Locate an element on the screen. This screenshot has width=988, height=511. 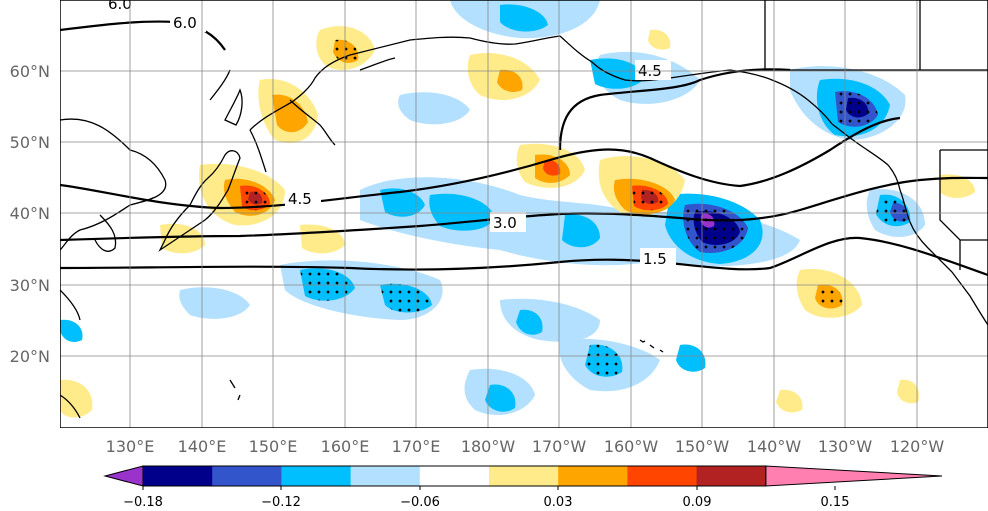
colorbar-border is located at coordinates (454, 476).